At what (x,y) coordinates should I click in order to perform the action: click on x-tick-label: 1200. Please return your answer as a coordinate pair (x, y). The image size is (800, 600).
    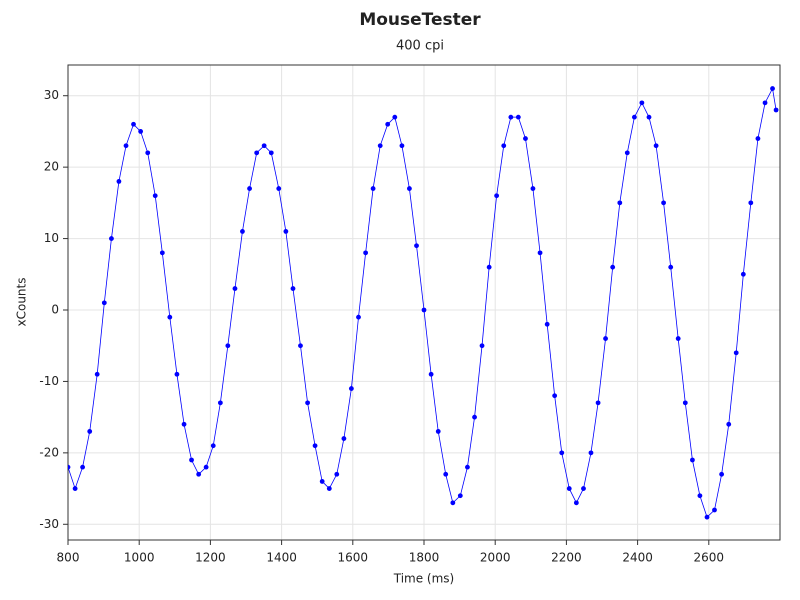
    Looking at the image, I should click on (210, 558).